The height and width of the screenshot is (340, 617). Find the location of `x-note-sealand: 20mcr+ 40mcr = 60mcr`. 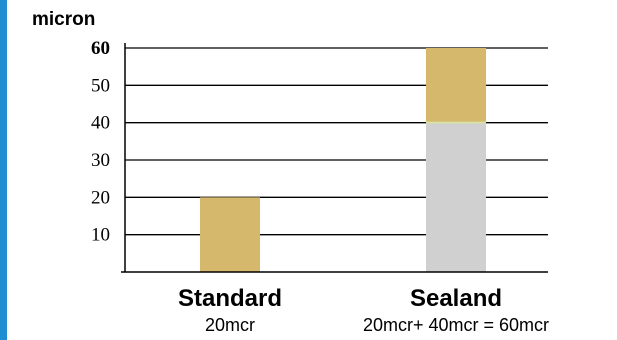

x-note-sealand: 20mcr+ 40mcr = 60mcr is located at coordinates (456, 325).